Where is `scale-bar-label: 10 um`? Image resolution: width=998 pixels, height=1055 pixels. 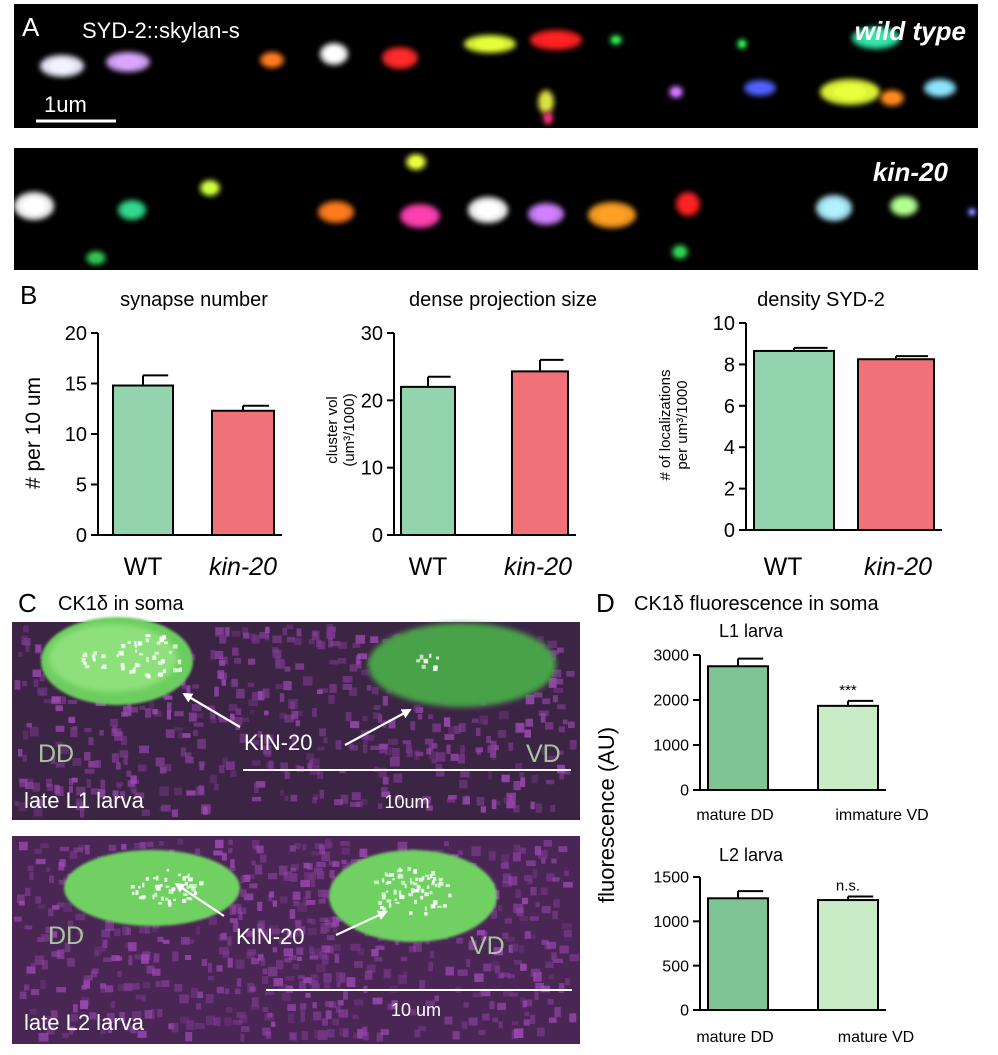 scale-bar-label: 10 um is located at coordinates (416, 1010).